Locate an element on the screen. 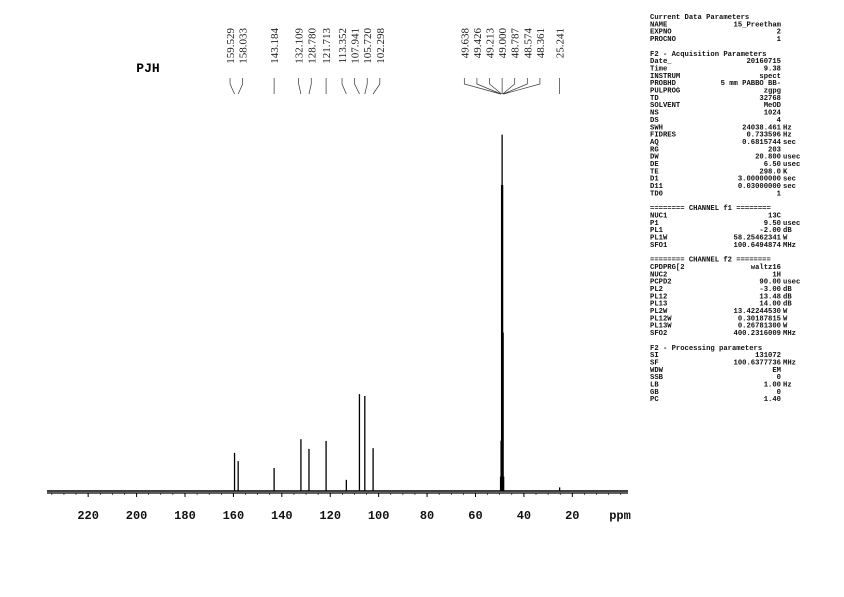  param-name: SFO1 is located at coordinates (659, 246).